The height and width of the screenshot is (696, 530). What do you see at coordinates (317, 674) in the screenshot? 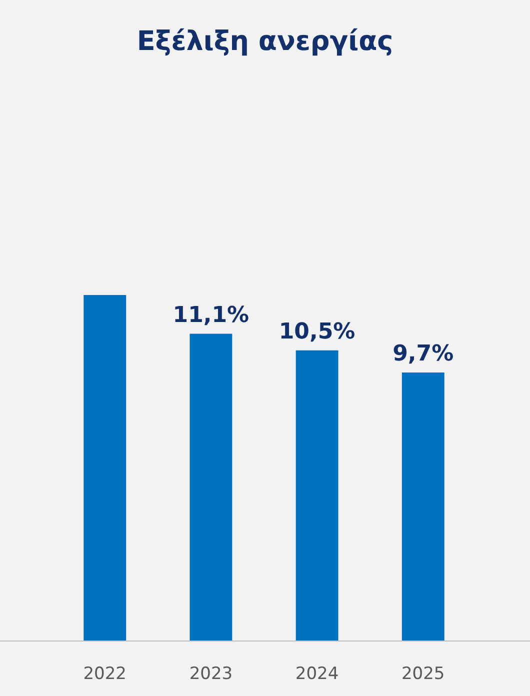
I see `x-tick-label: 2024` at bounding box center [317, 674].